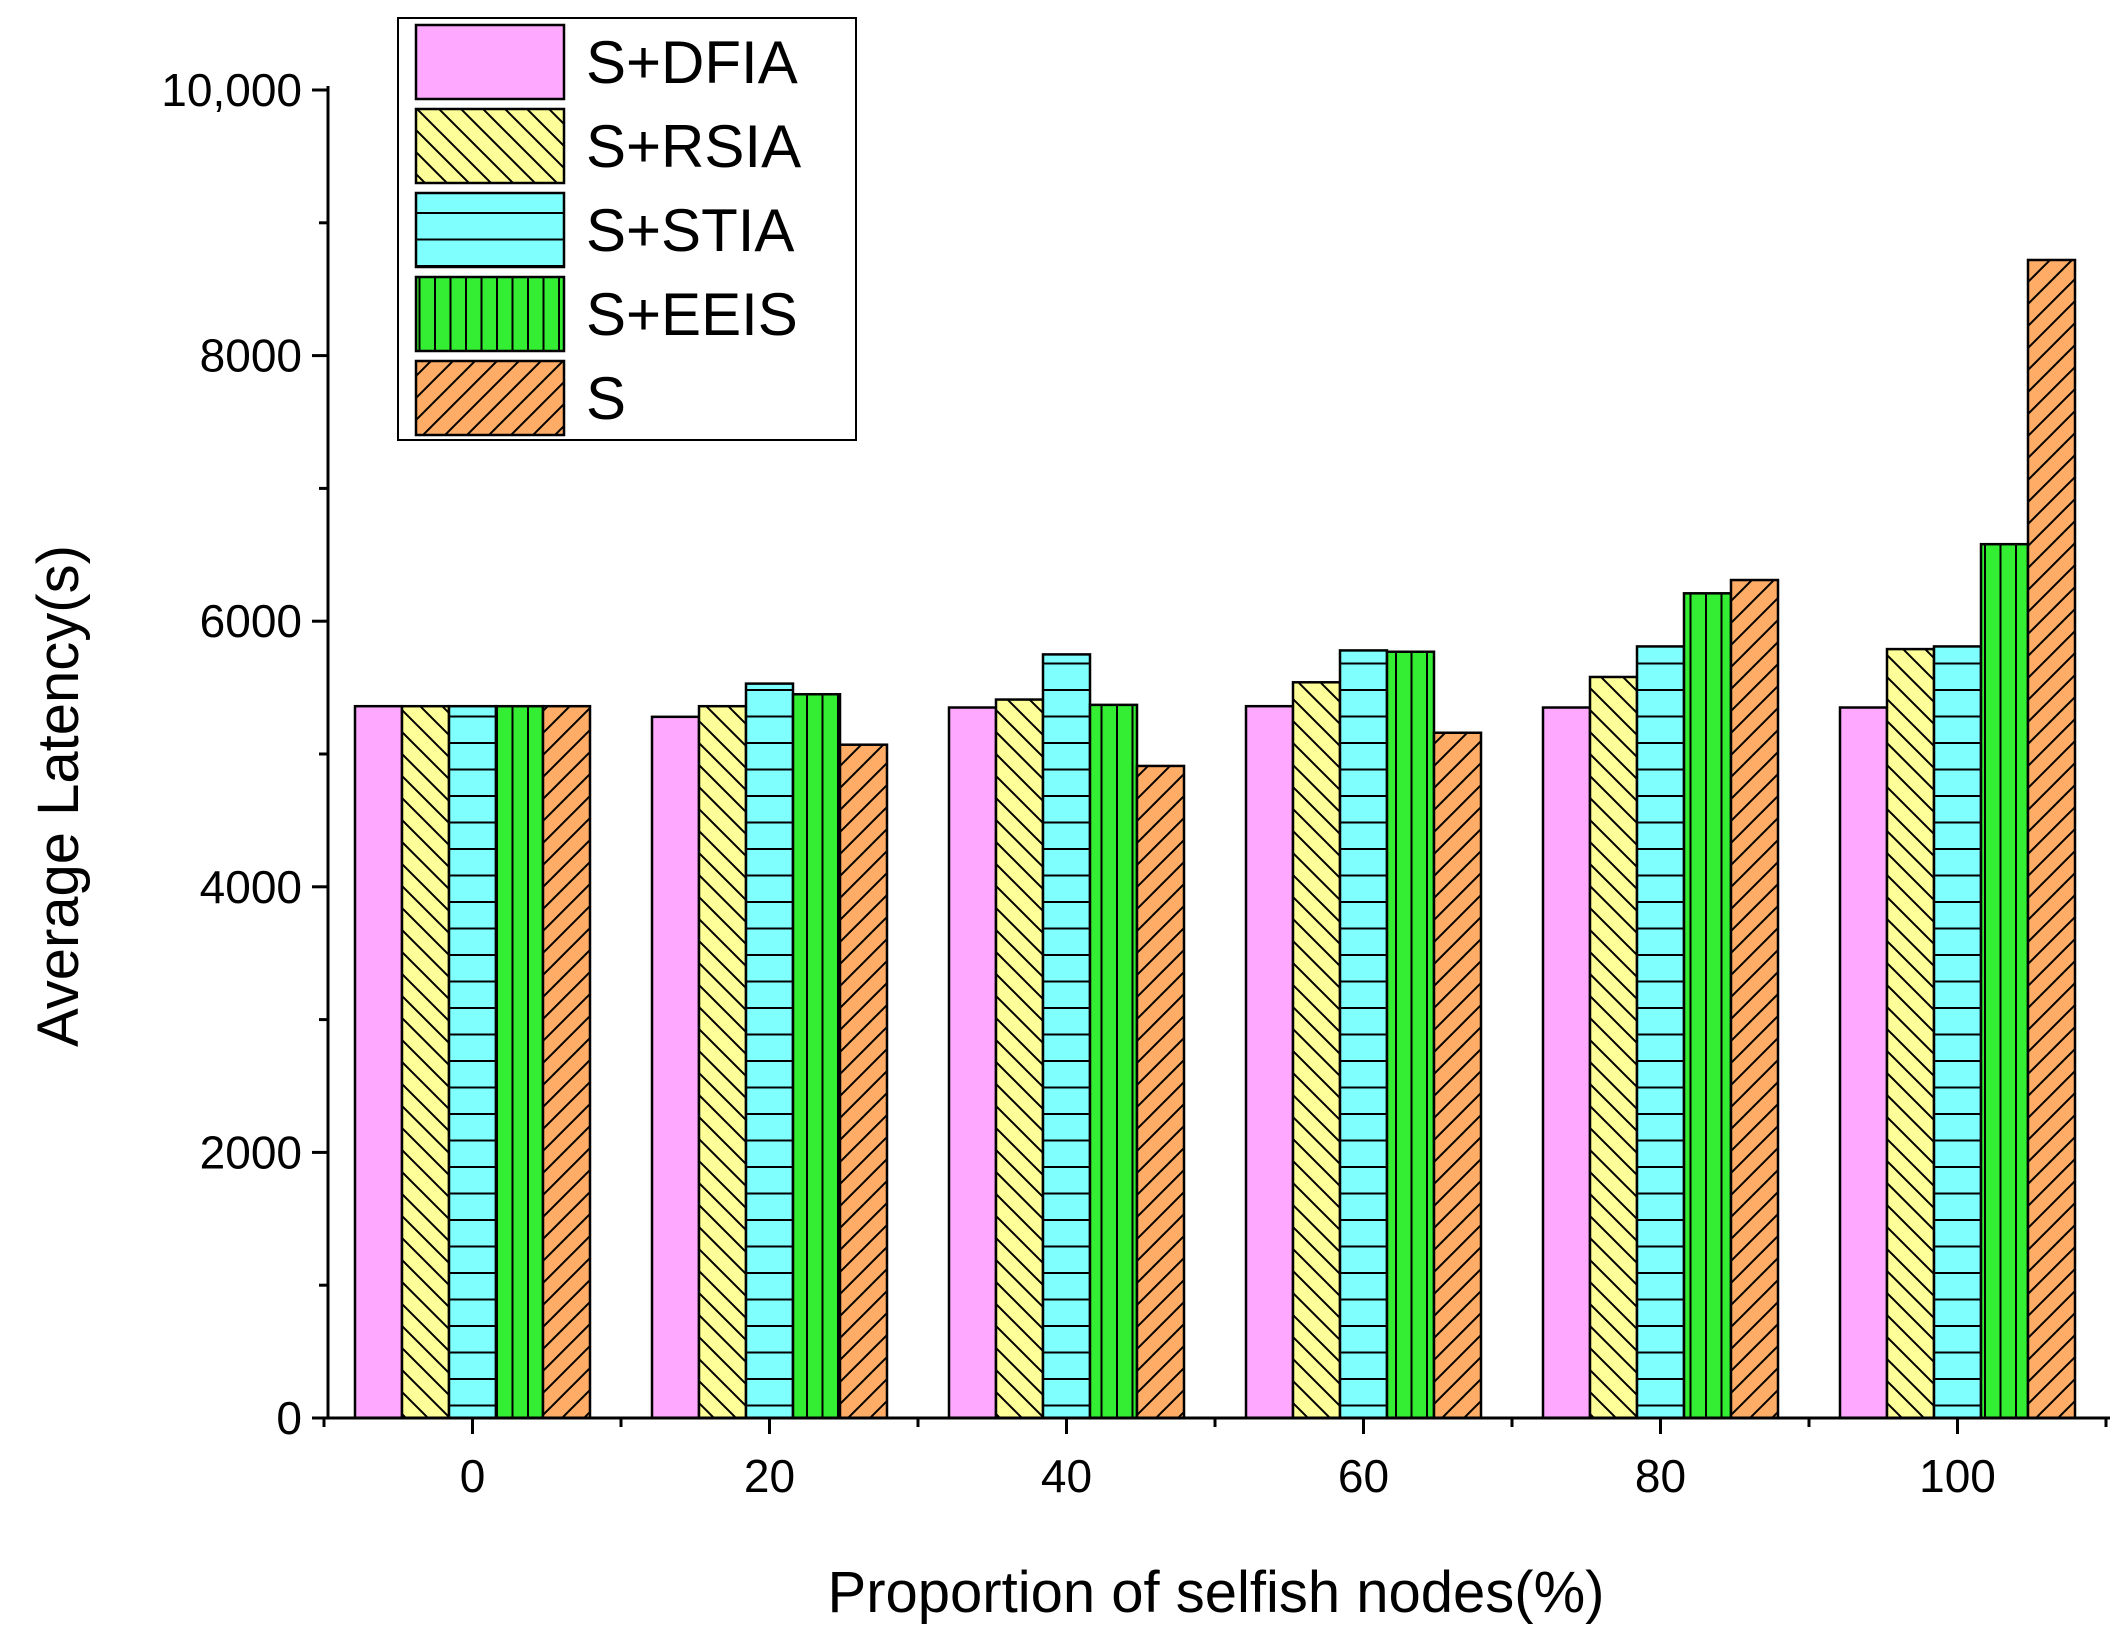 This screenshot has height=1650, width=2124. What do you see at coordinates (251, 1152) in the screenshot?
I see `y-tick-label: 2000` at bounding box center [251, 1152].